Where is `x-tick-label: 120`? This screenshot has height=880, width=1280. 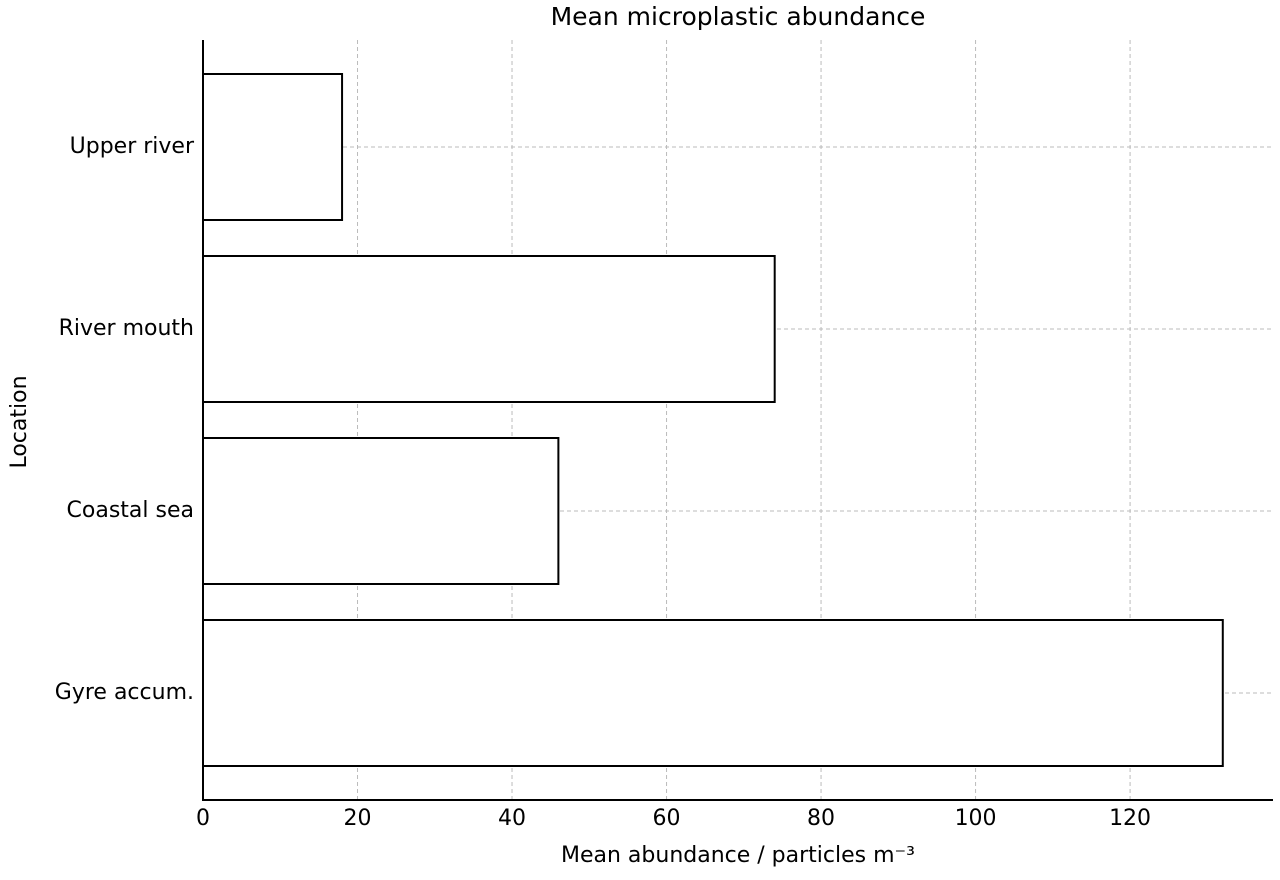
x-tick-label: 120 is located at coordinates (1130, 818).